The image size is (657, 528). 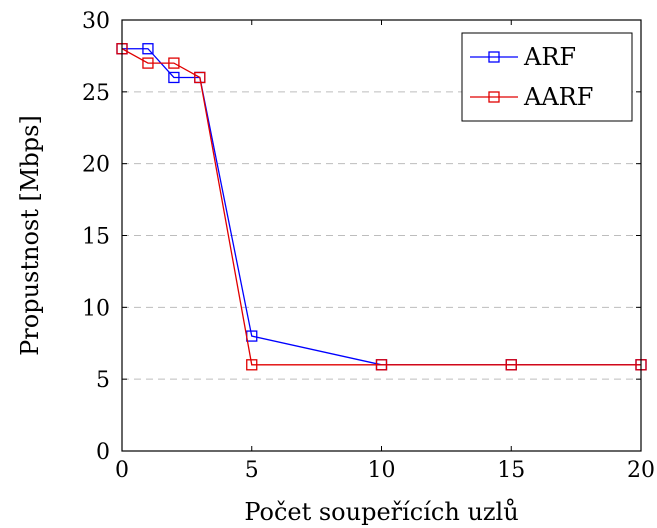 What do you see at coordinates (641, 470) in the screenshot?
I see `x-tick-label: 20` at bounding box center [641, 470].